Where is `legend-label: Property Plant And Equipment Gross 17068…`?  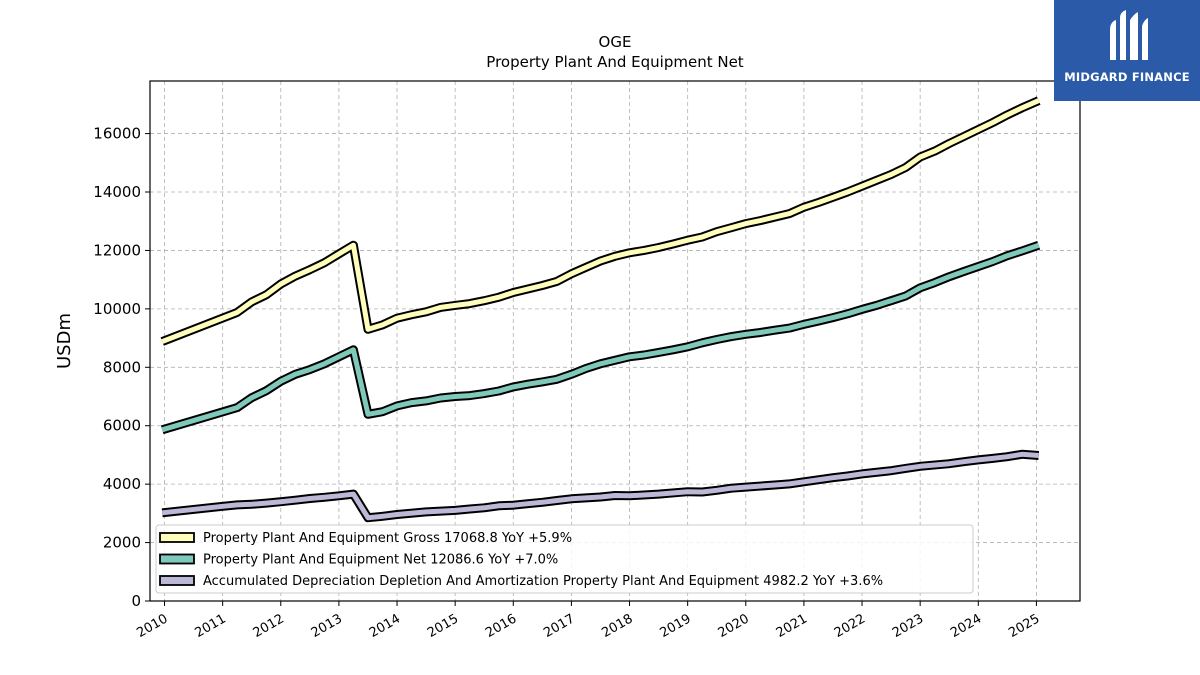
legend-label: Property Plant And Equipment Gross 17068… is located at coordinates (387, 538).